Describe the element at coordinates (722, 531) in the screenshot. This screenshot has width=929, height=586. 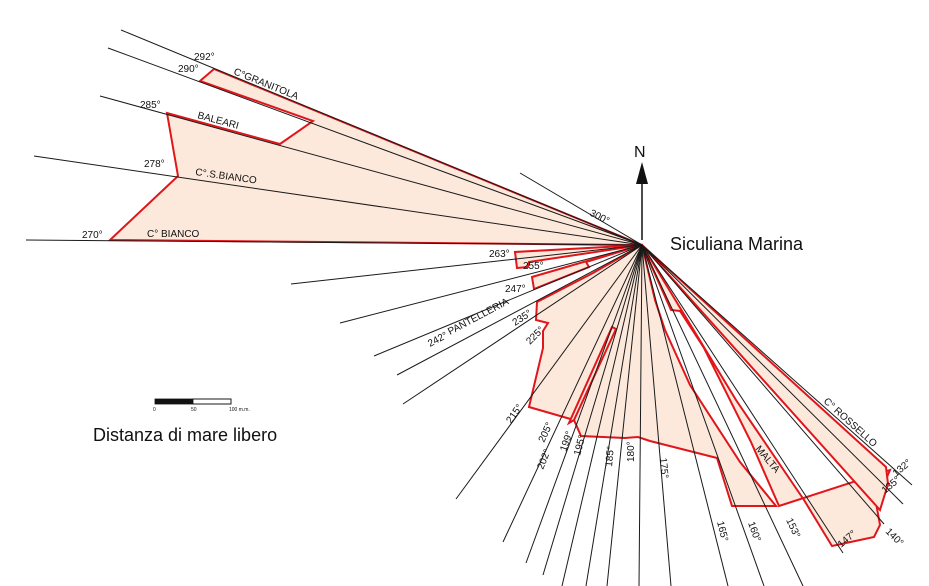
I see `deg-label-165: 165°` at that location.